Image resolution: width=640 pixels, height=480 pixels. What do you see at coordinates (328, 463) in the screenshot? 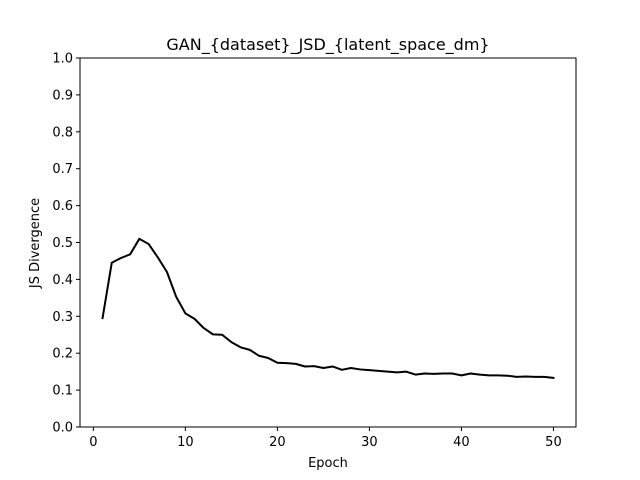
I see `x-axis-label: Epoch` at bounding box center [328, 463].